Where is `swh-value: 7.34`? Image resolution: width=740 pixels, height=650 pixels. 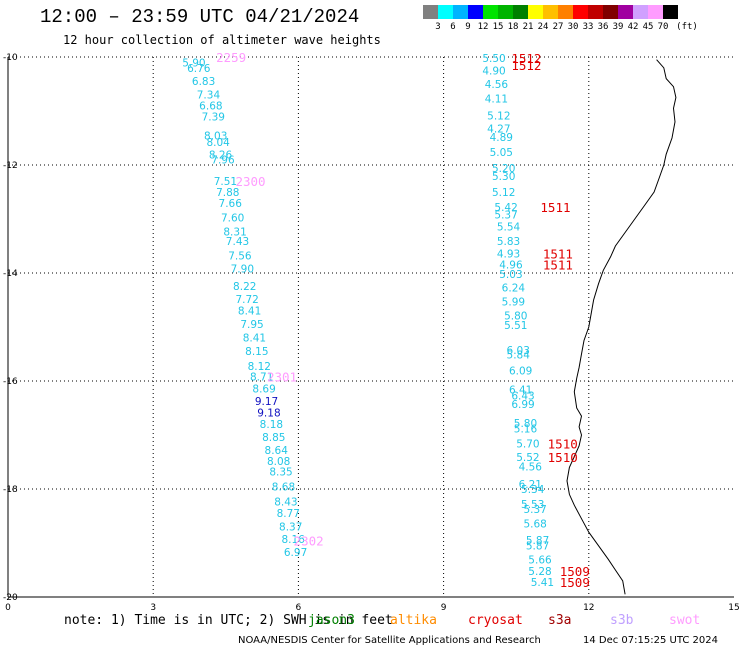
swh-value: 7.34 is located at coordinates (209, 95).